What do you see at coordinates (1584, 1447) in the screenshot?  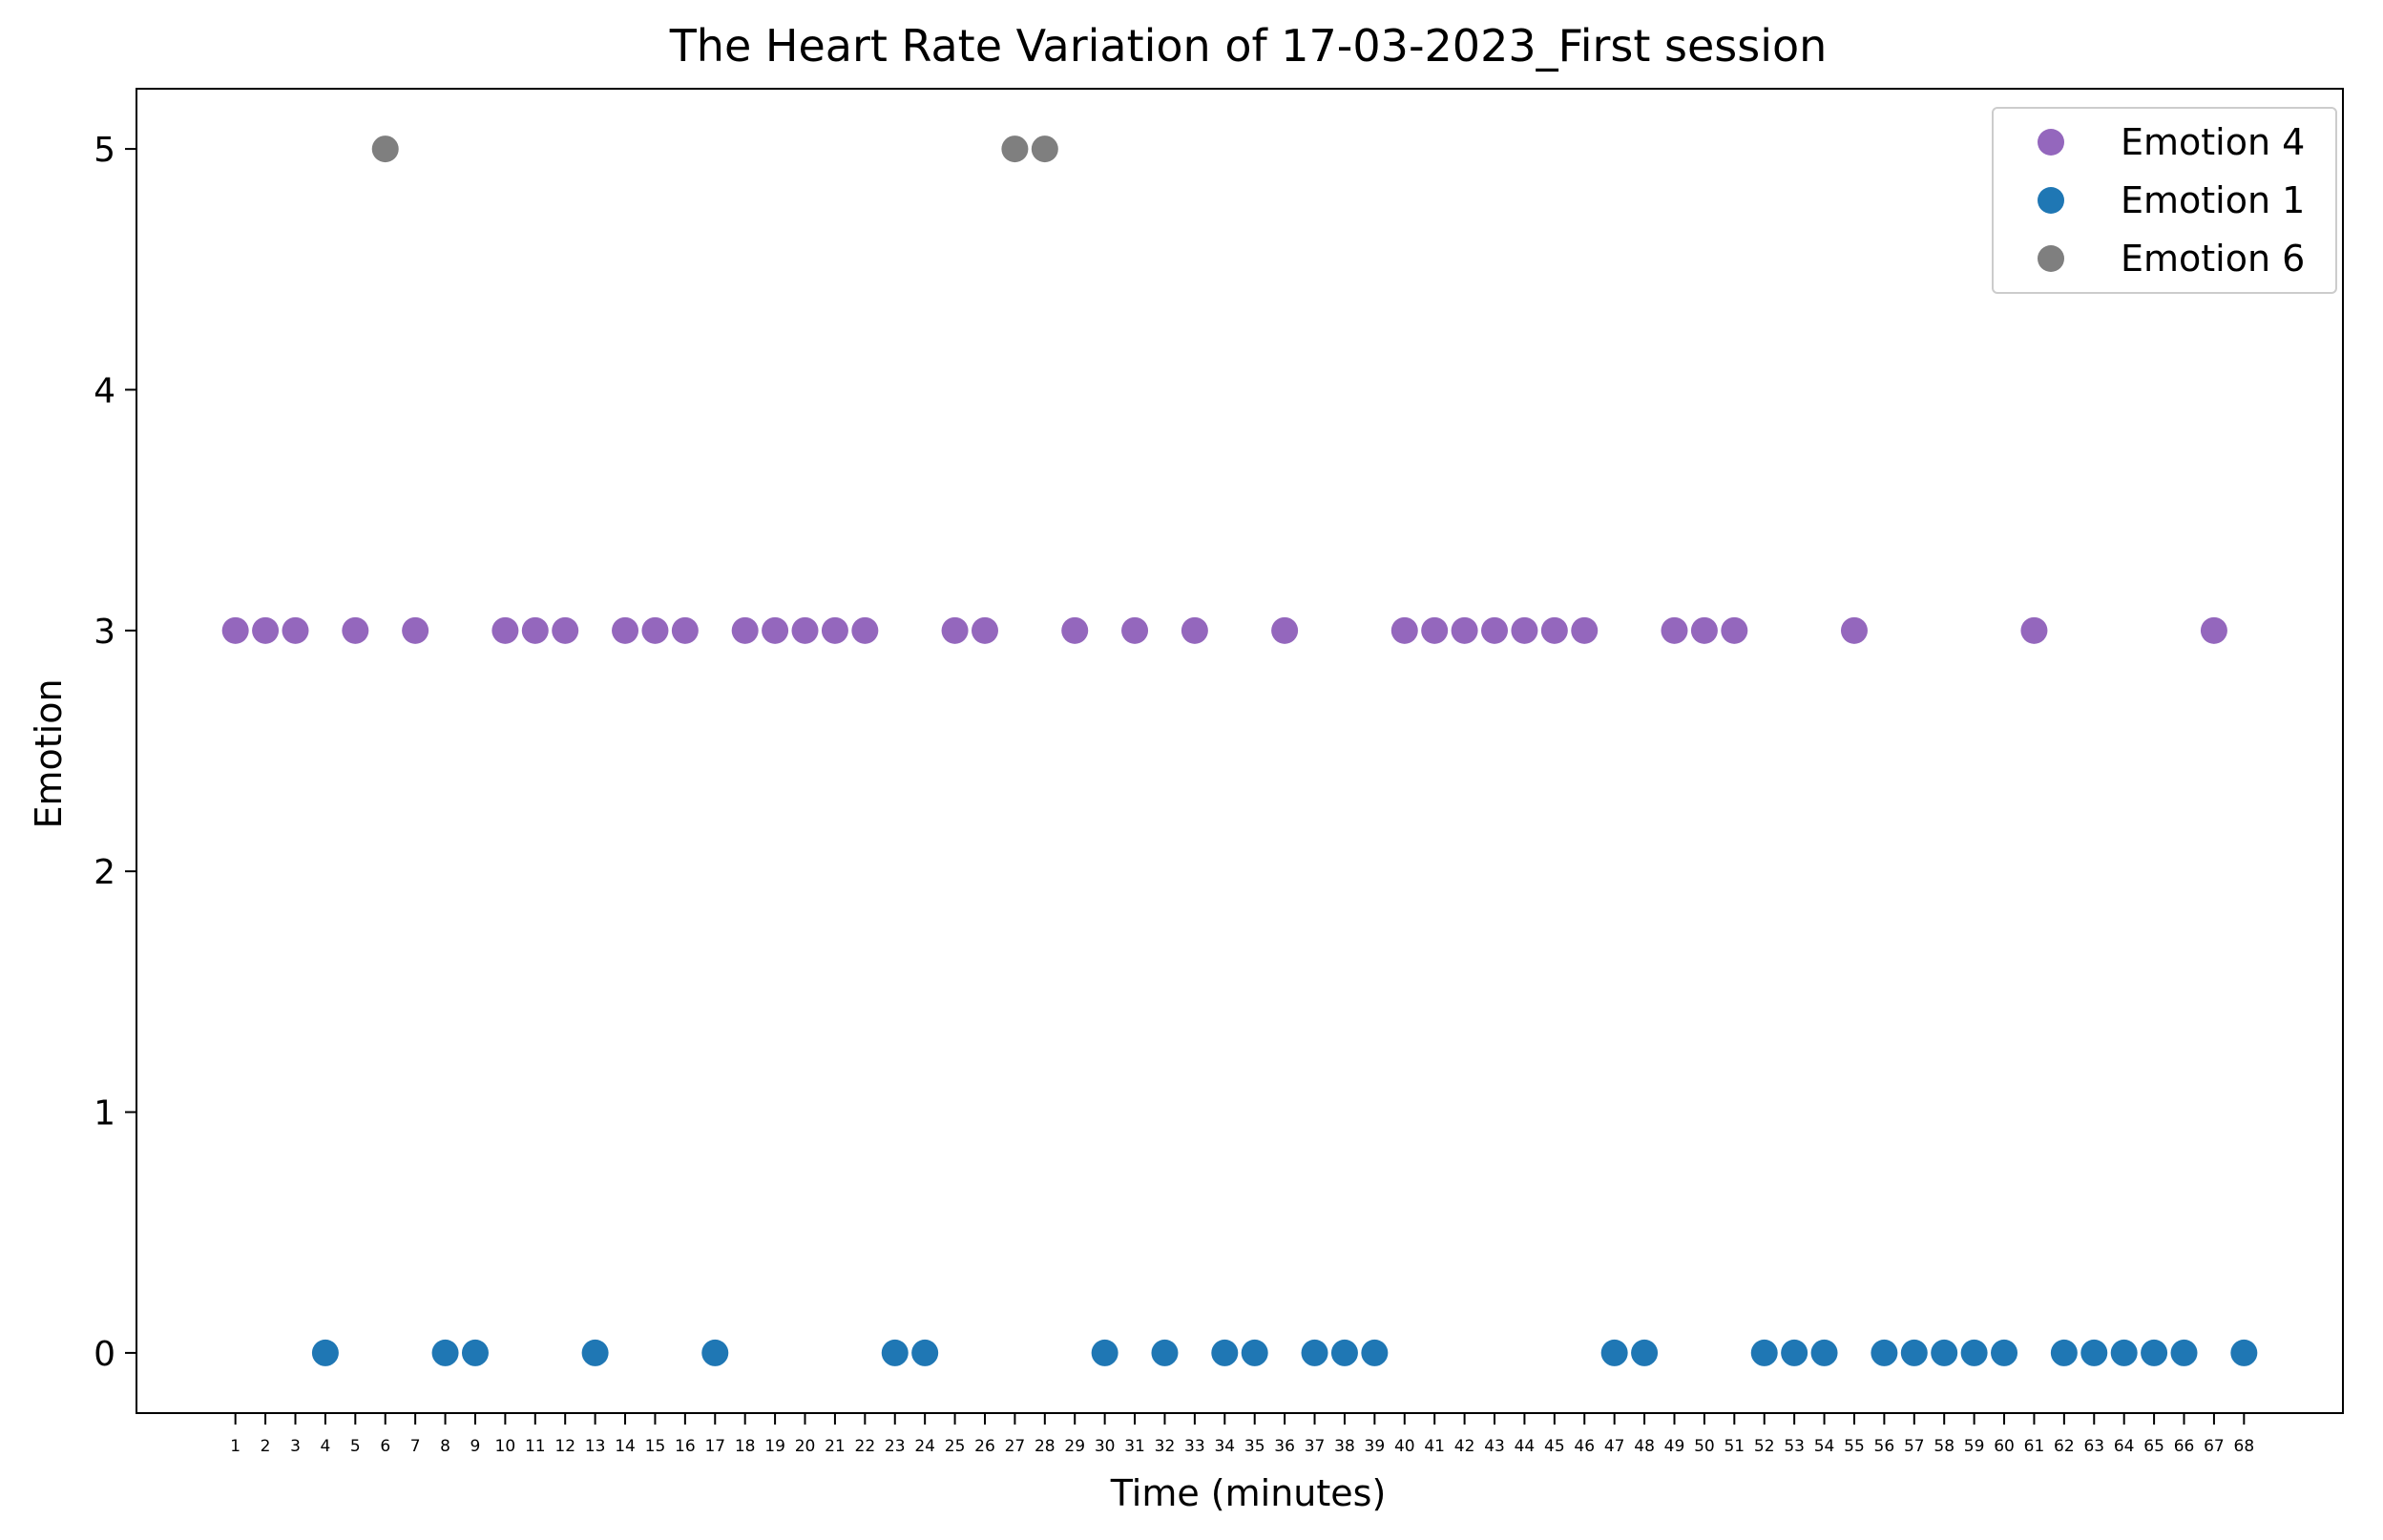 I see `x-tick-label: 46` at bounding box center [1584, 1447].